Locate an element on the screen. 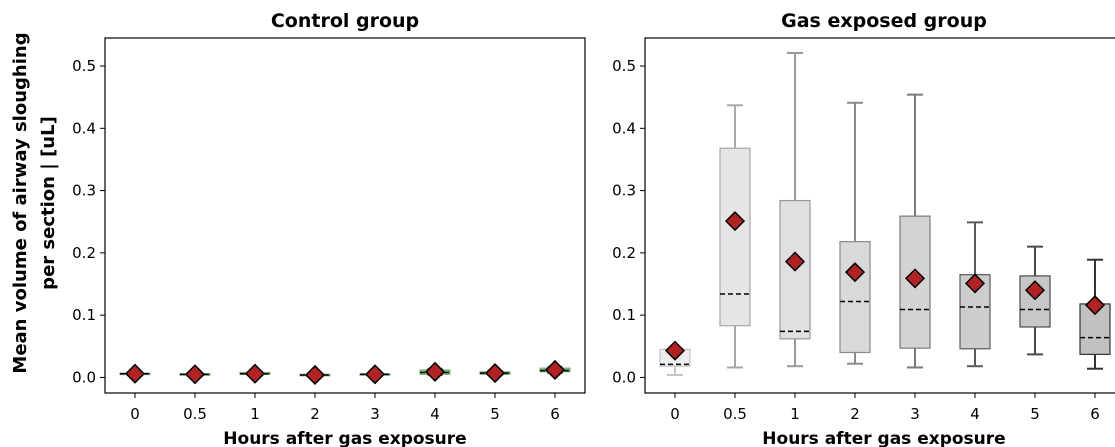 The width and height of the screenshot is (1115, 447). gas-y-tick-label: 0.4 is located at coordinates (624, 128).